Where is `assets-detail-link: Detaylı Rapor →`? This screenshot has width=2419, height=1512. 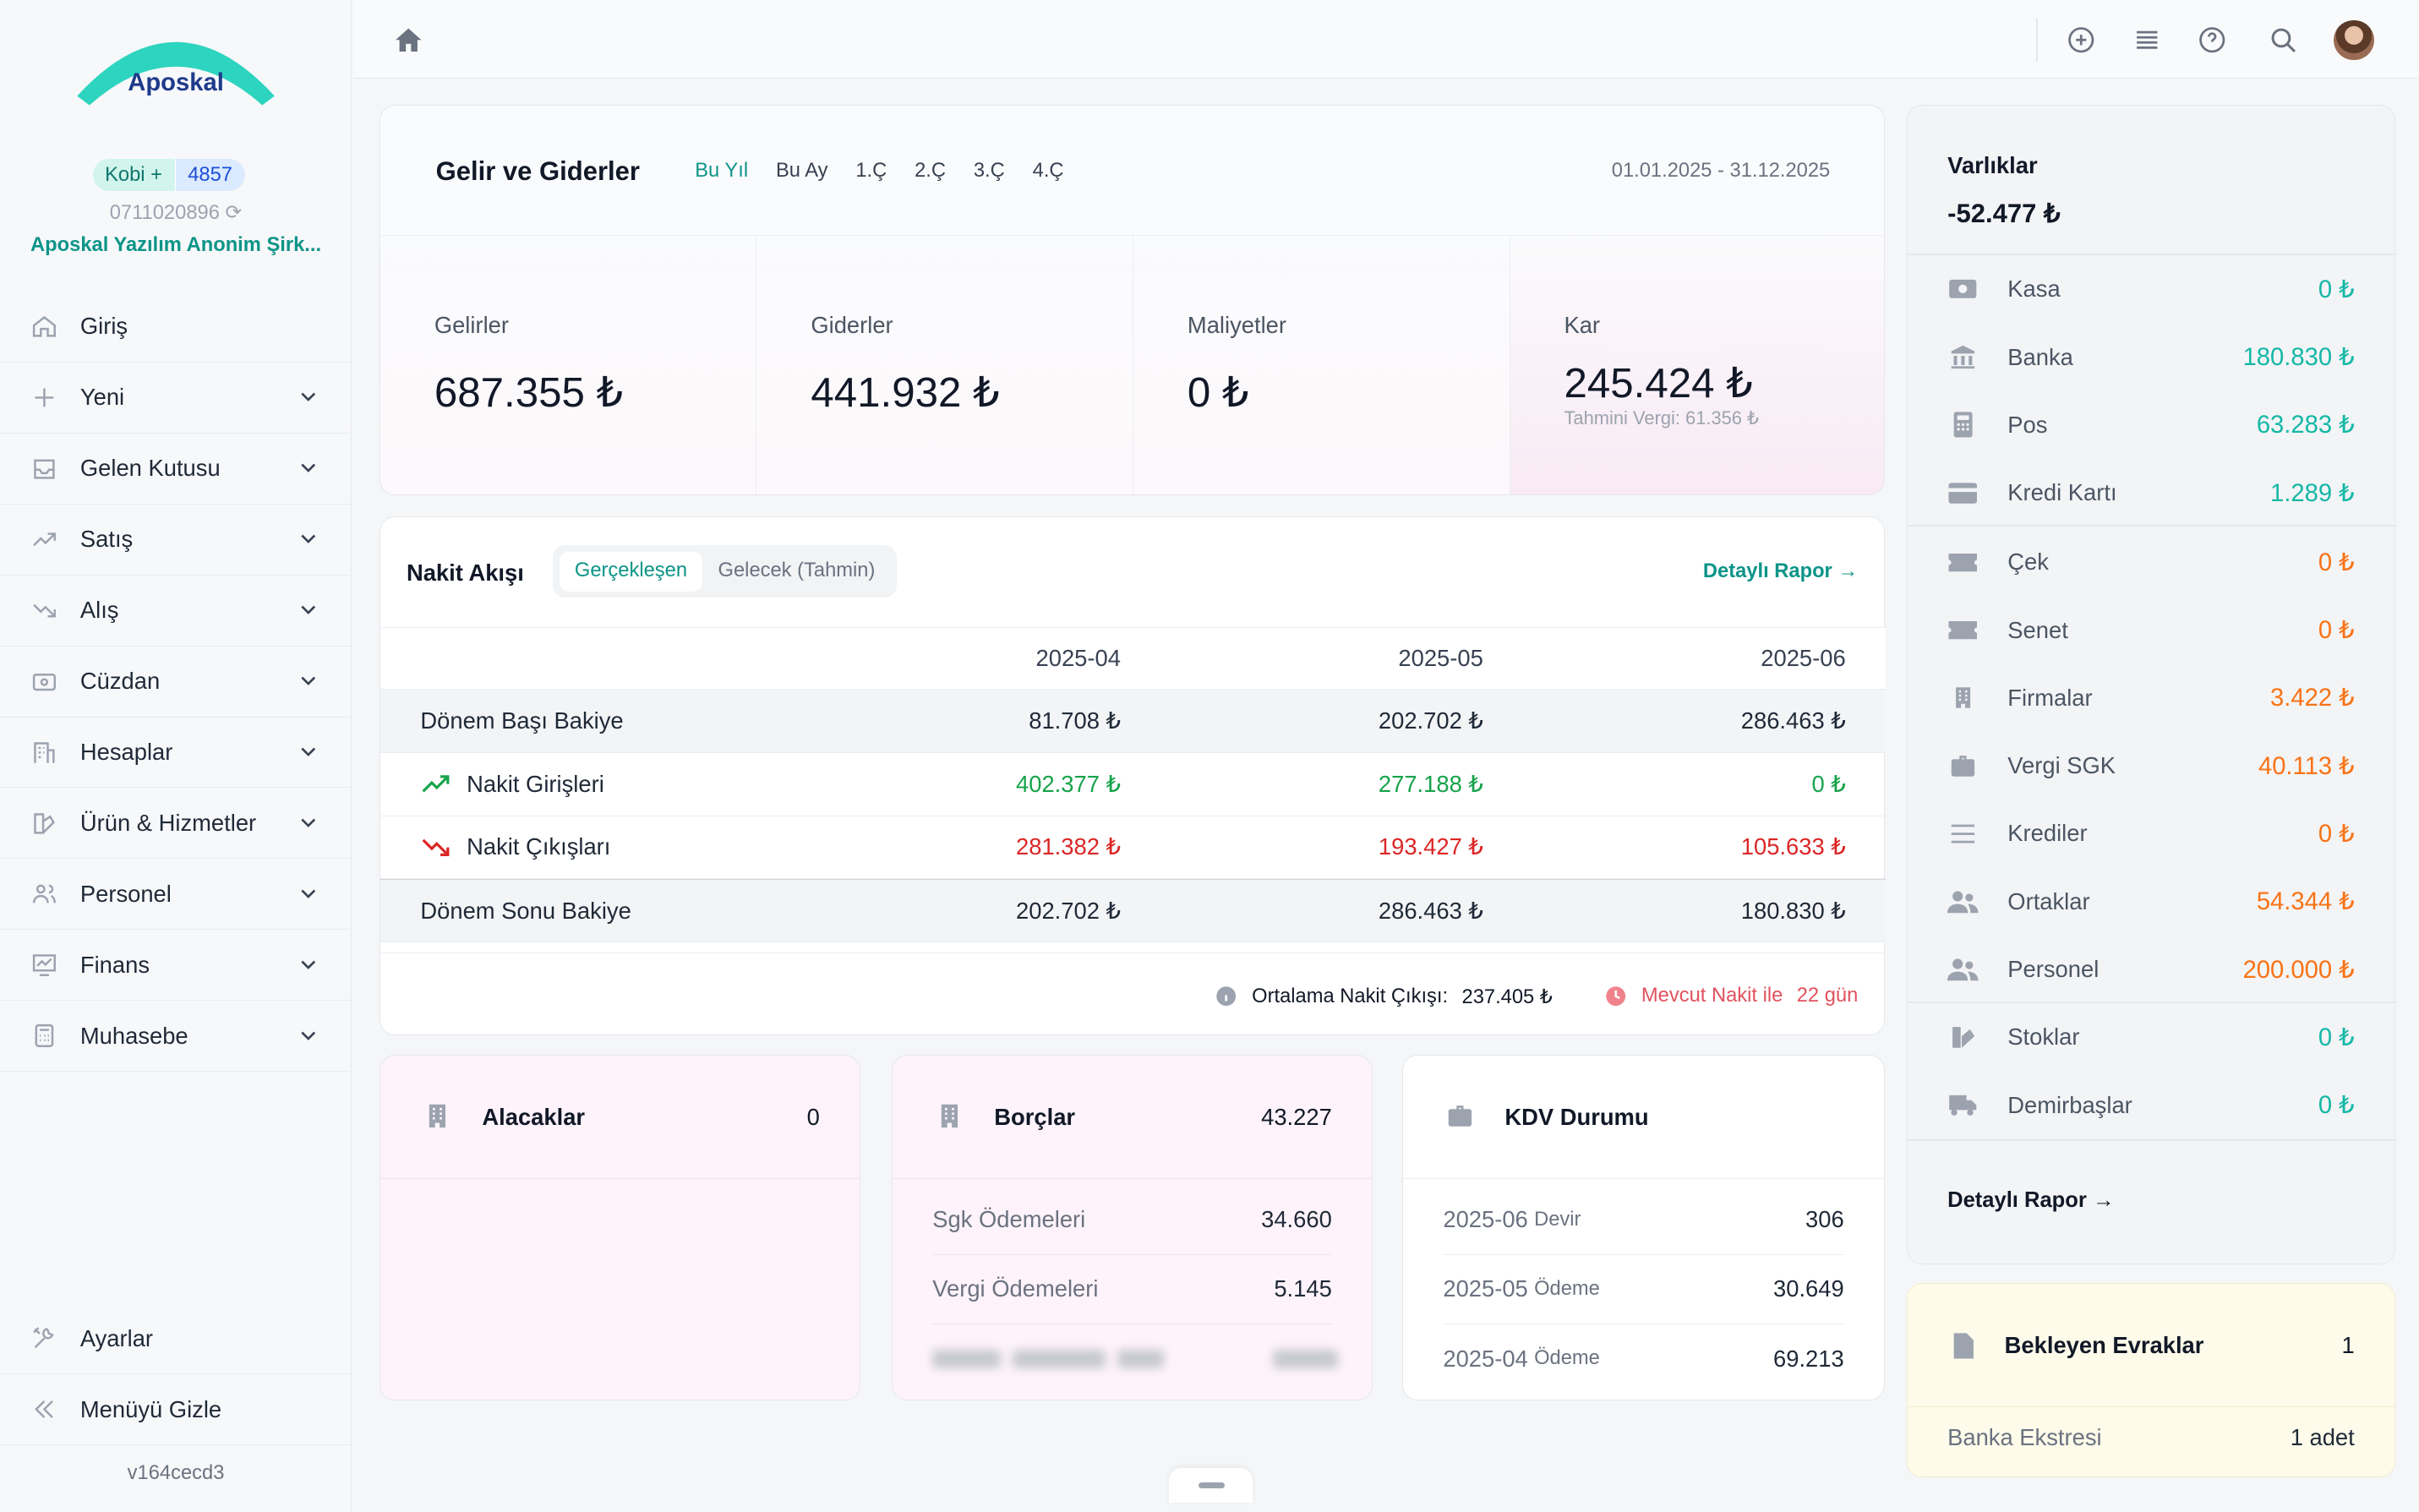
assets-detail-link: Detaylı Rapor → is located at coordinates (2031, 1200).